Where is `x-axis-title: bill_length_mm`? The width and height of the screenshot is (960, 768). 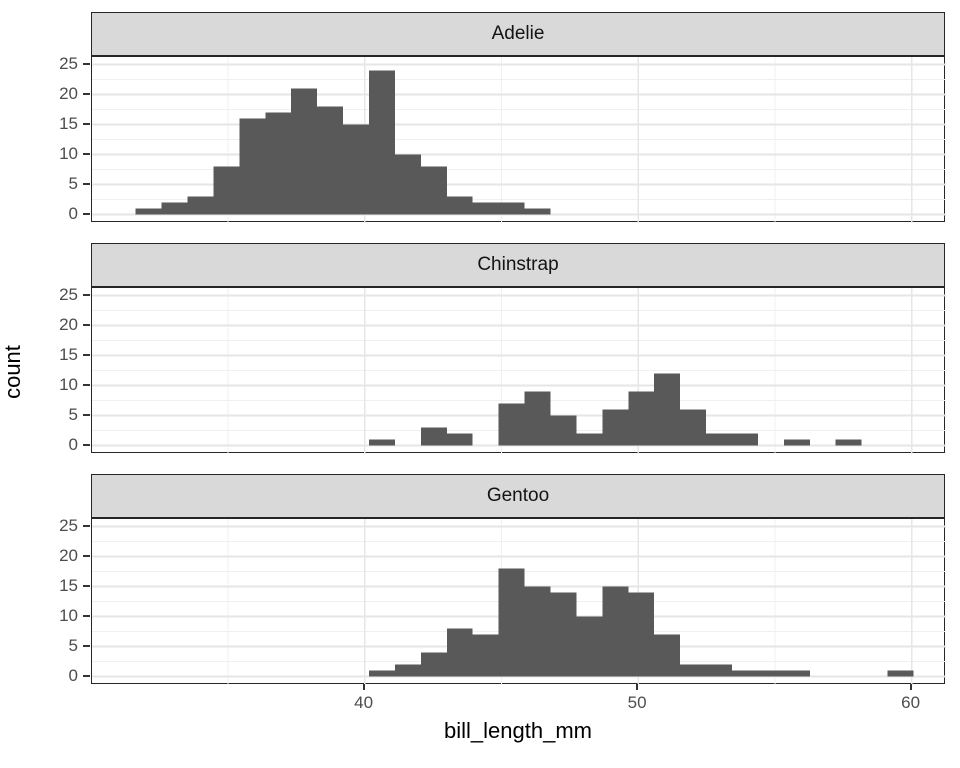 x-axis-title: bill_length_mm is located at coordinates (518, 730).